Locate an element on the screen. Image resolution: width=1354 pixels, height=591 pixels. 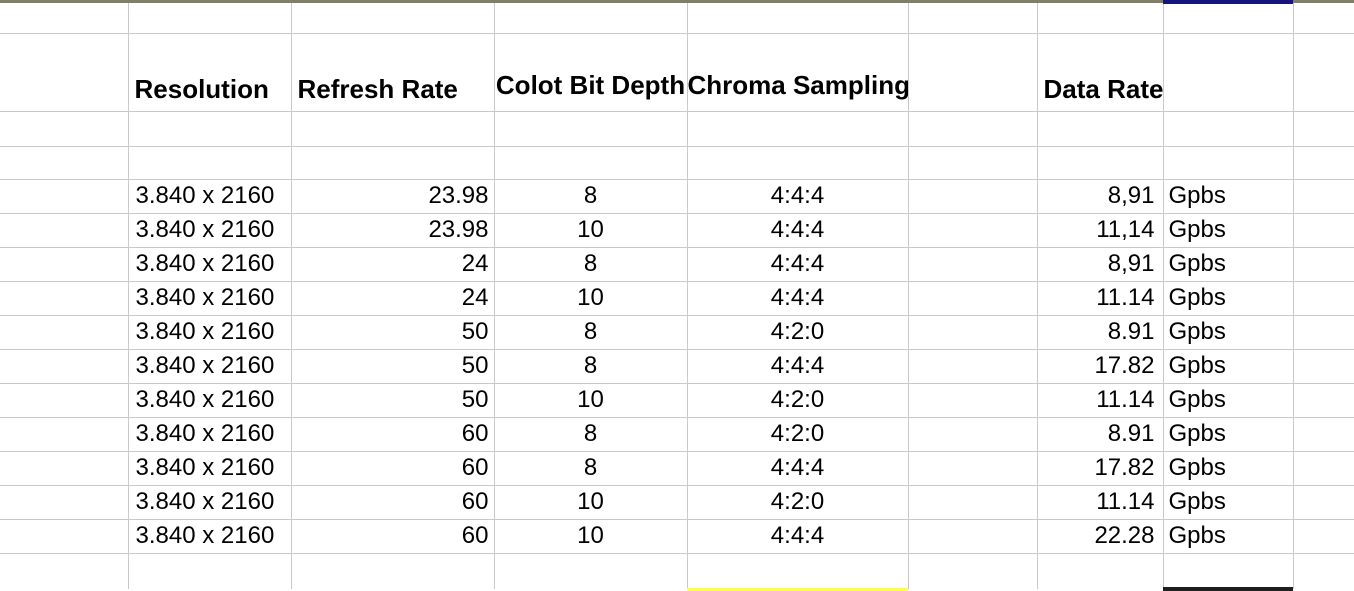
cell-data-rate: 11,14 is located at coordinates (1100, 230).